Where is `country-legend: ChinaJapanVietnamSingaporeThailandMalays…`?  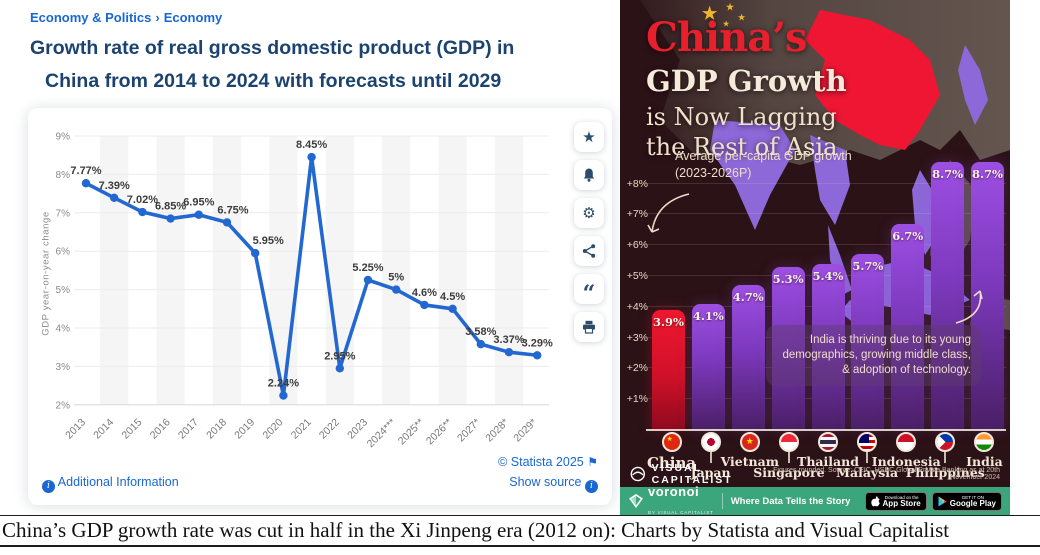
country-legend: ChinaJapanVietnamSingaporeThailandMalays… is located at coordinates (825, 462).